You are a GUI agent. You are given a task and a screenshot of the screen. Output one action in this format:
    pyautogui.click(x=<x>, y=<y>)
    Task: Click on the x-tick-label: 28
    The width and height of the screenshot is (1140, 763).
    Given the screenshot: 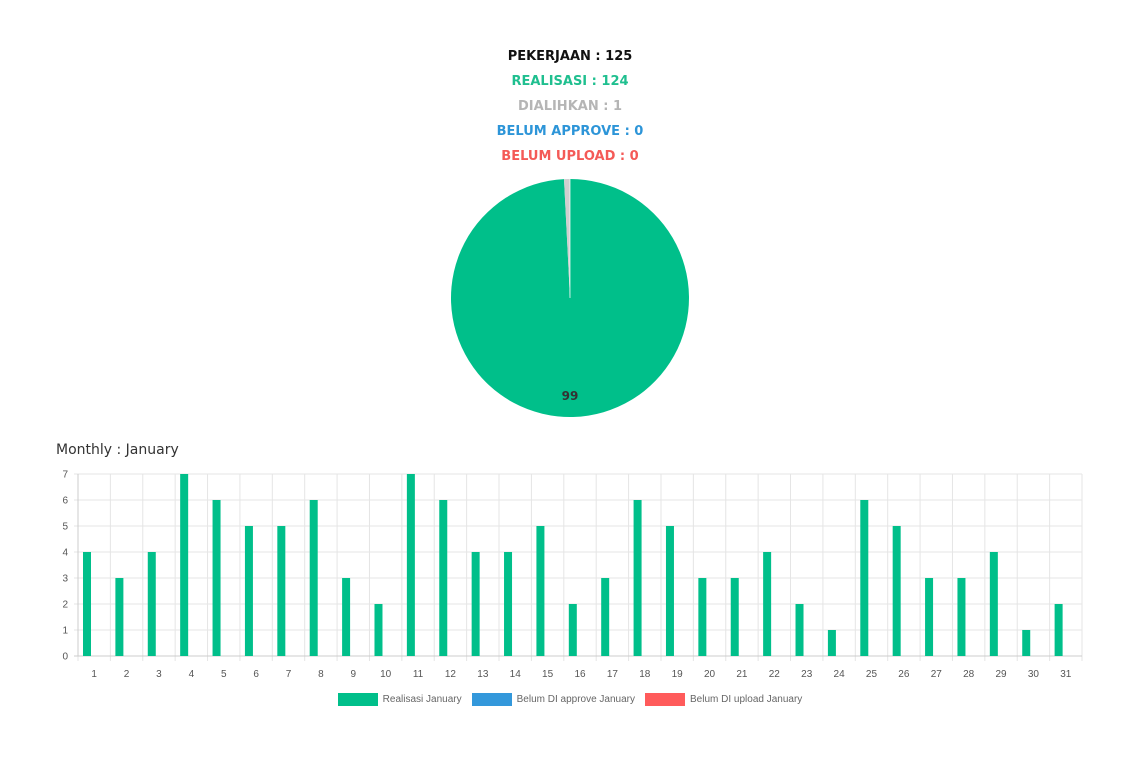 What is the action you would take?
    pyautogui.click(x=969, y=674)
    